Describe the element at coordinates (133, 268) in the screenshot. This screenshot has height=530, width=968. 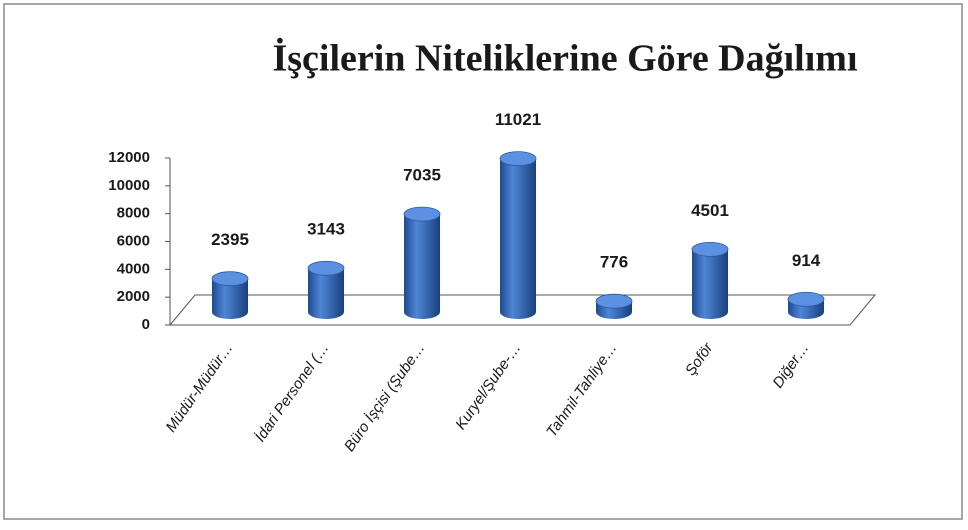
I see `y-tick-label: 4000` at that location.